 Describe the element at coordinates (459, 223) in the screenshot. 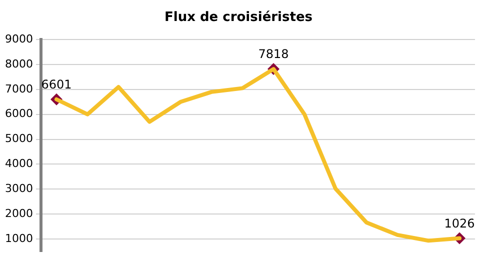

I see `data-label: 1026` at that location.